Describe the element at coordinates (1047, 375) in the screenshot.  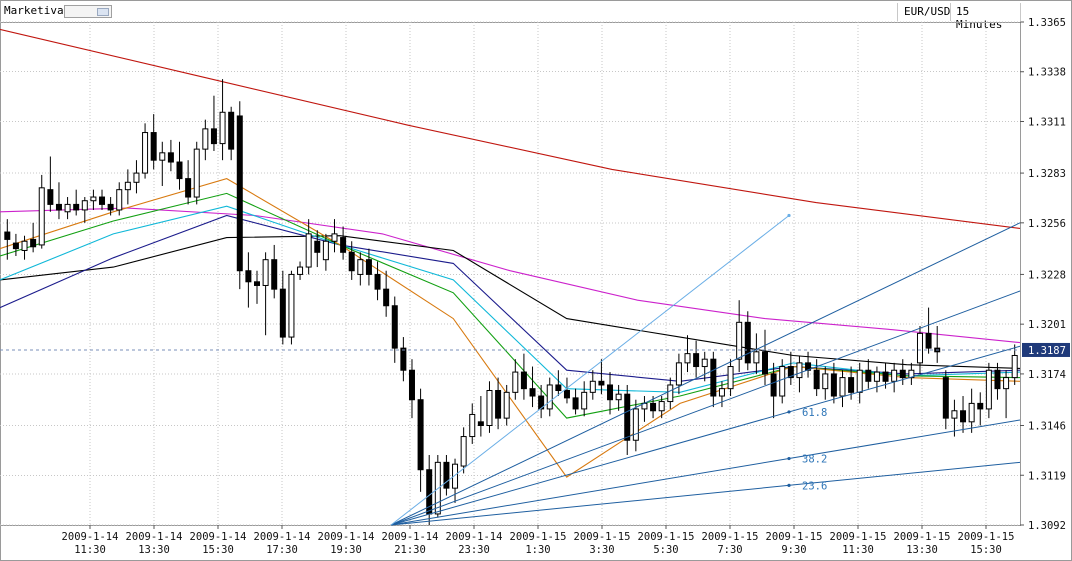
I see `y-tick-label: 1.3174` at that location.